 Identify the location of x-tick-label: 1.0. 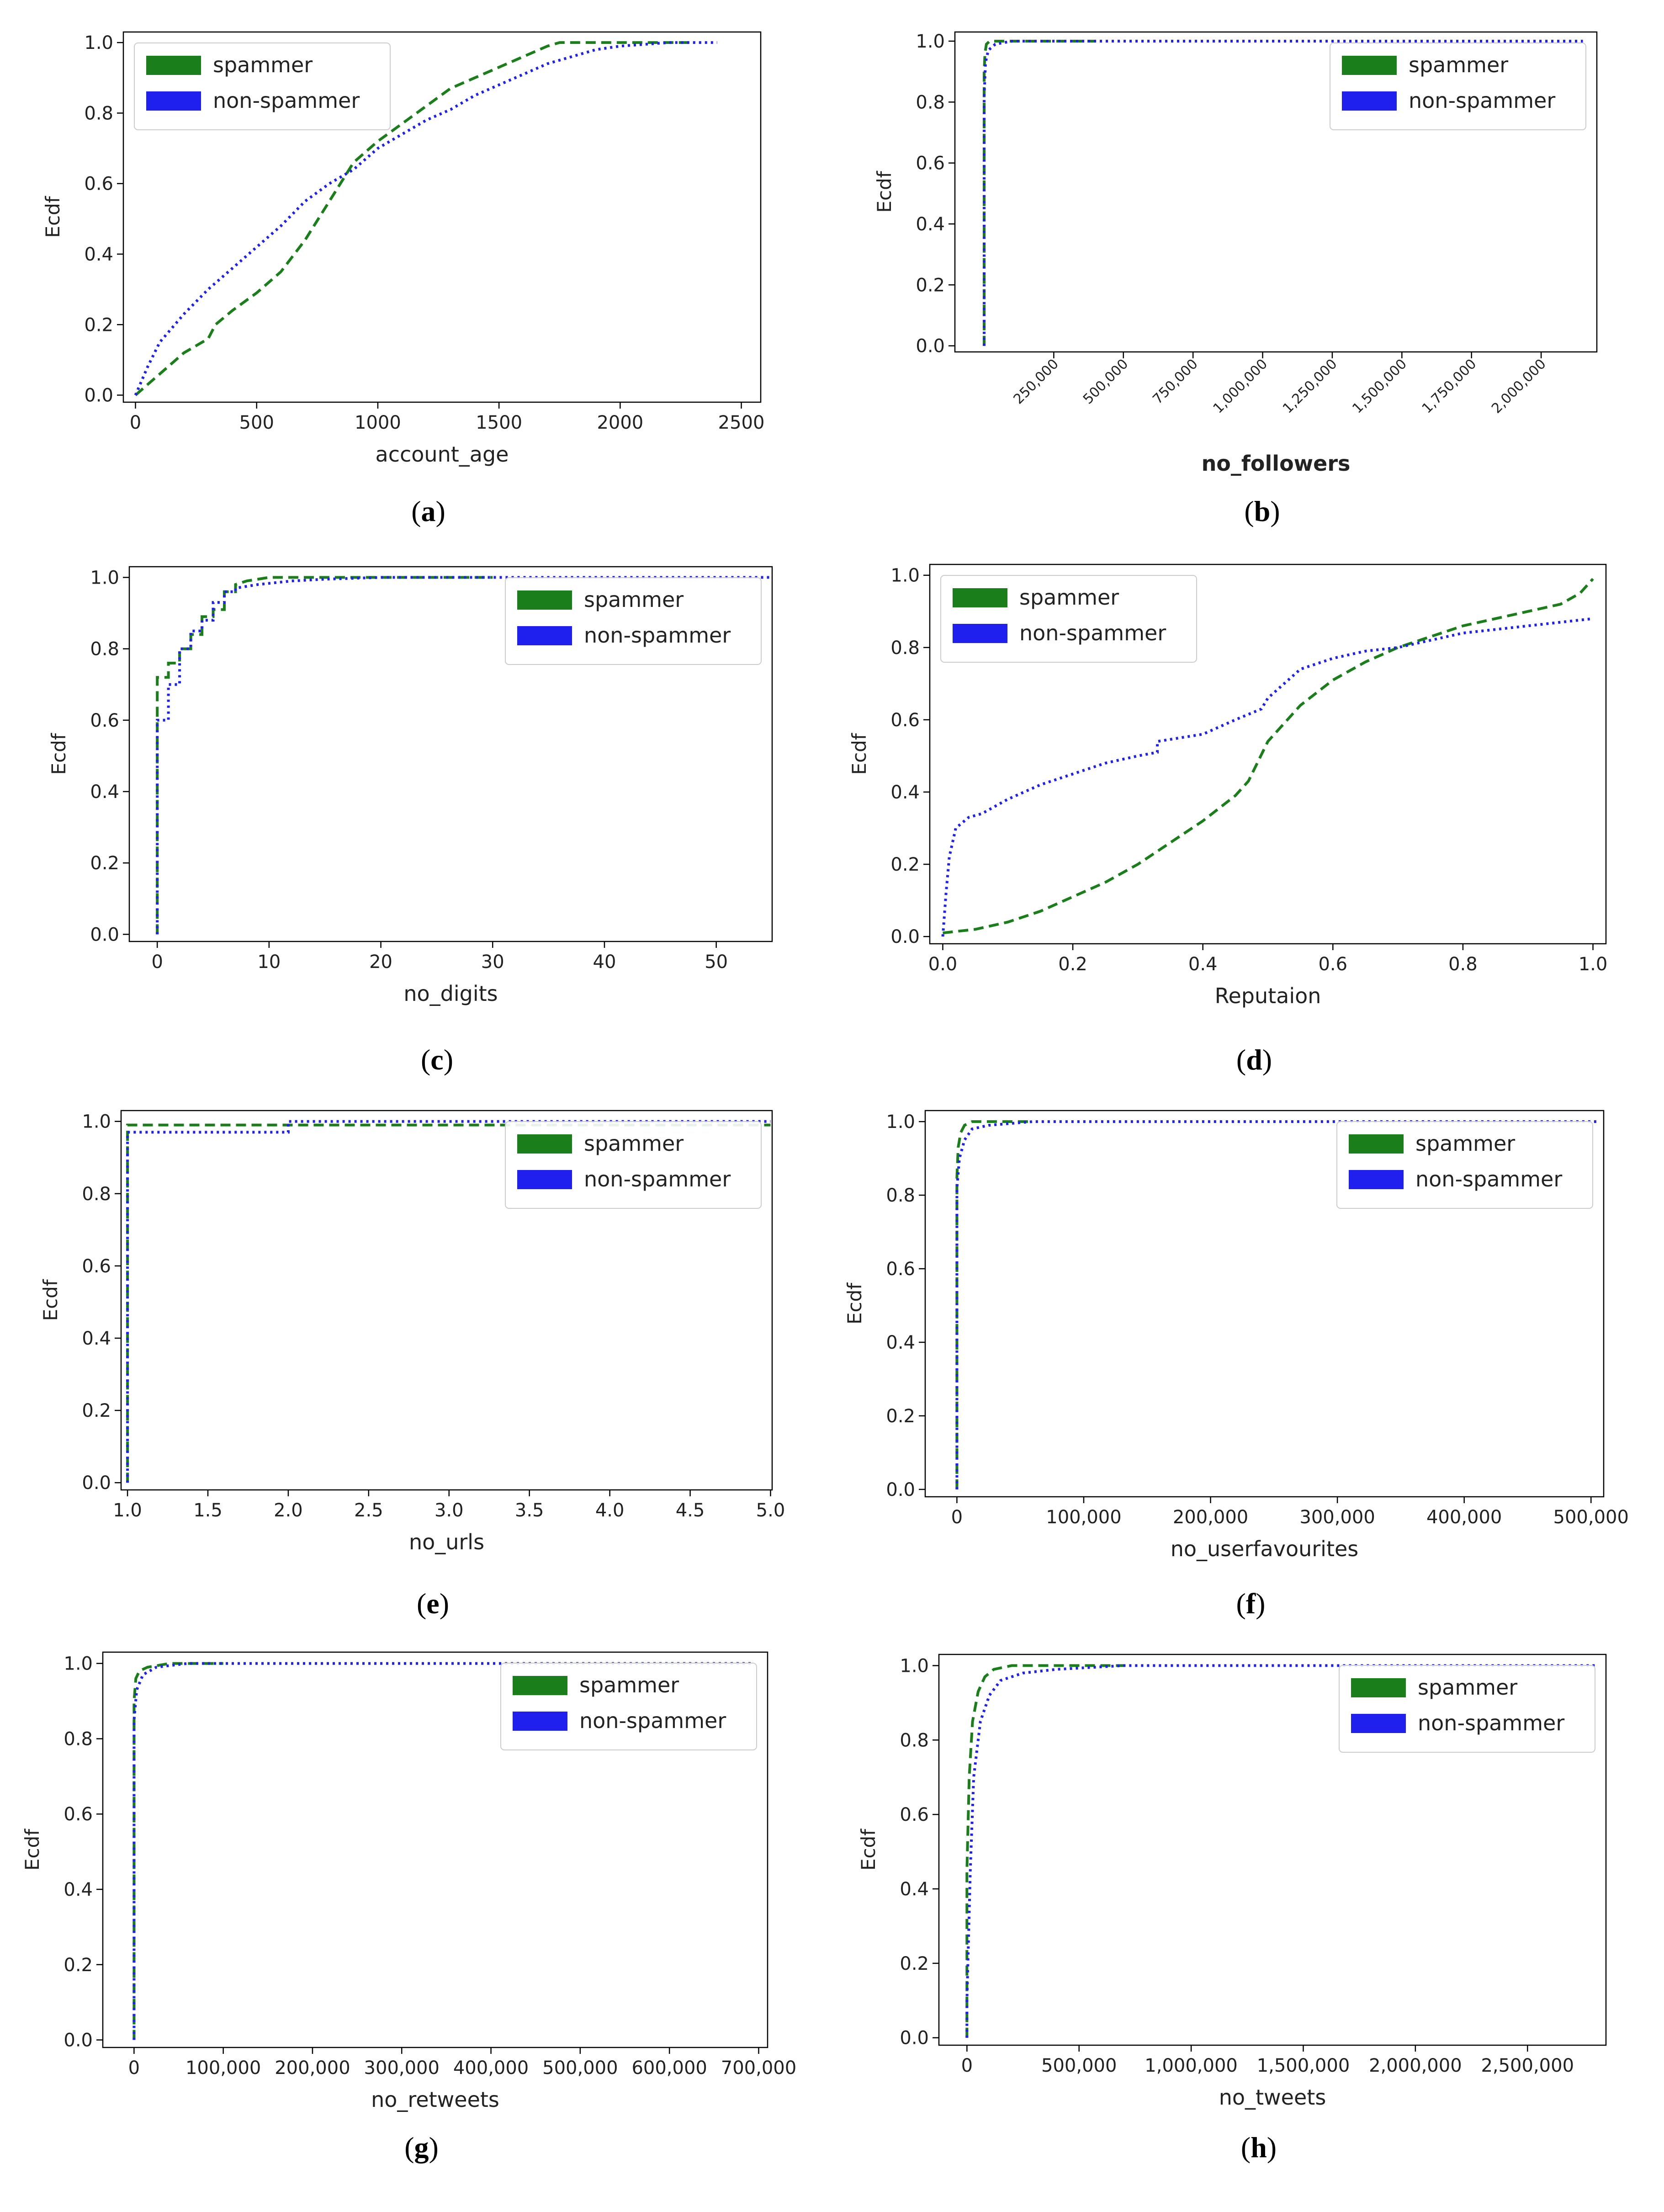
(1593, 964).